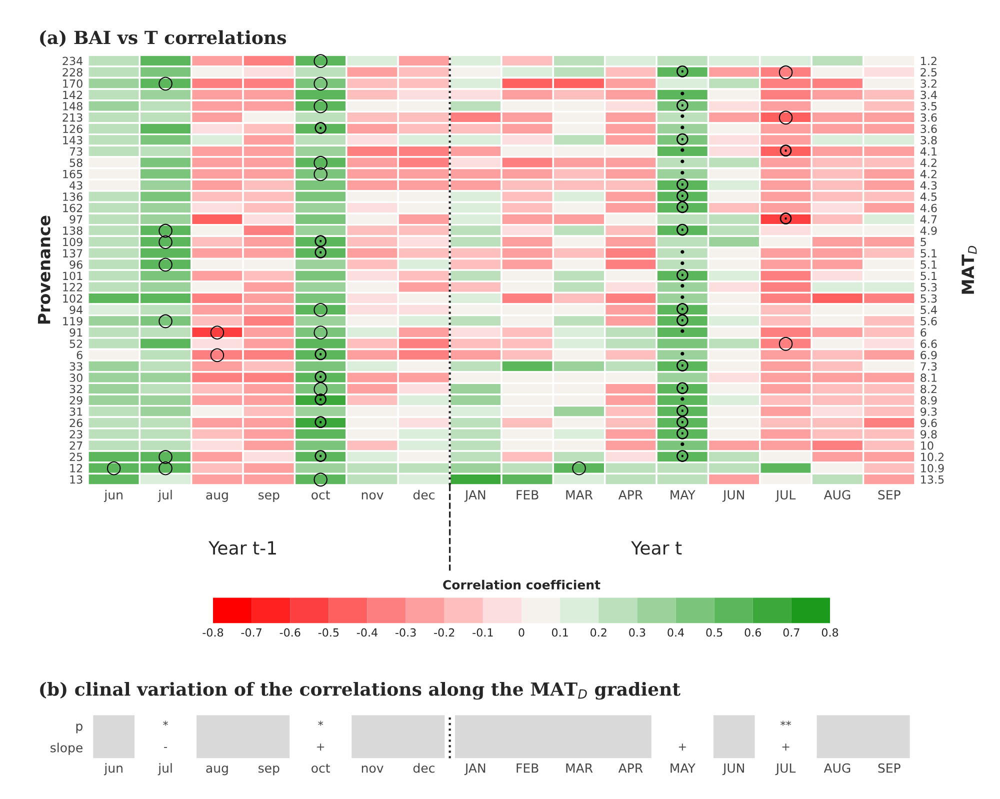 Image resolution: width=1000 pixels, height=799 pixels. What do you see at coordinates (928, 389) in the screenshot?
I see `y2-tick-label: 8.2` at bounding box center [928, 389].